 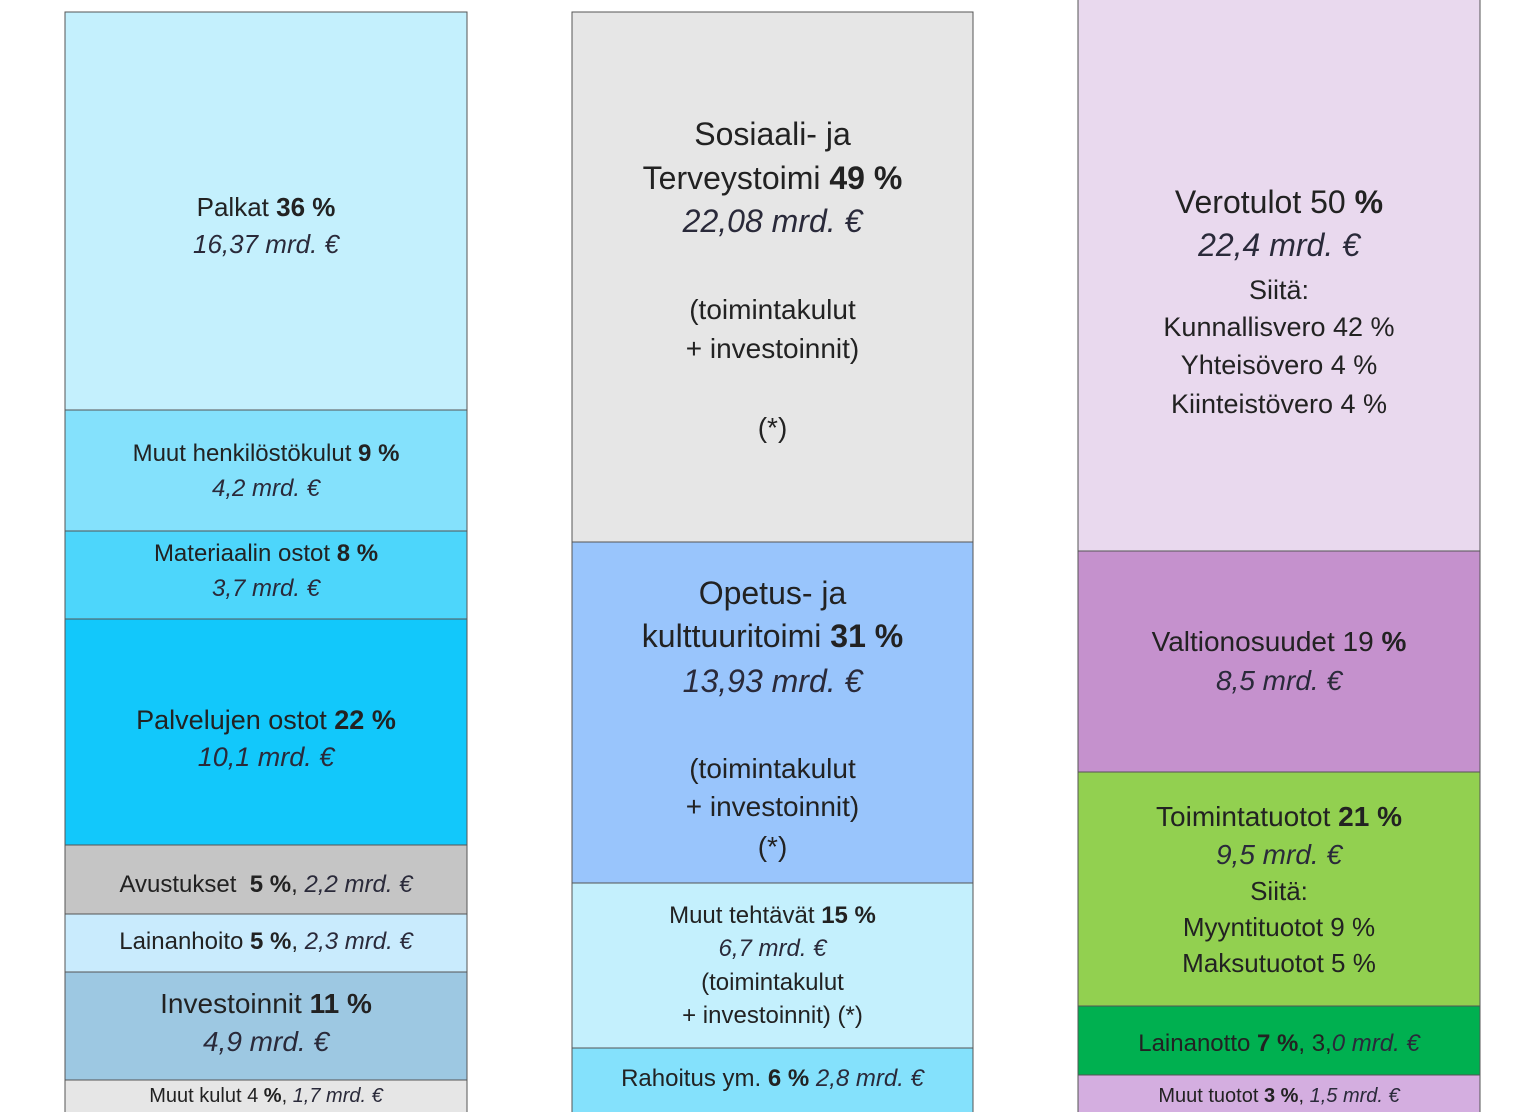 I want to click on label-text: Valtionosuudet 19, so click(x=1267, y=641).